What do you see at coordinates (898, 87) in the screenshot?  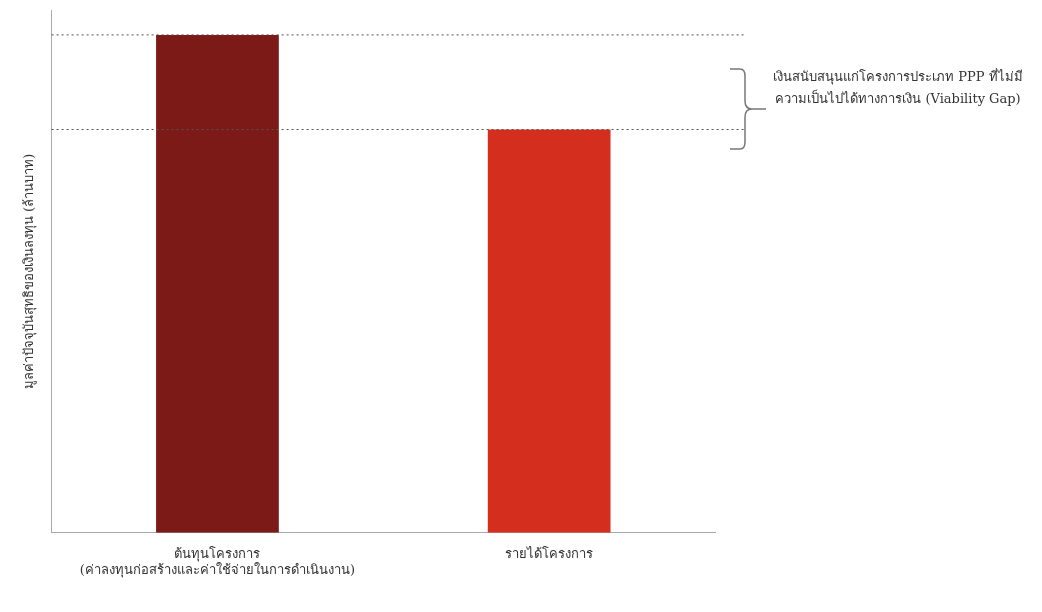 I see `text: เงินสนับสนุนแก่โครงการประเภท PPP ที่ไม่มีความเป็นไปได้ทางการเงิน (Viability Gap)` at bounding box center [898, 87].